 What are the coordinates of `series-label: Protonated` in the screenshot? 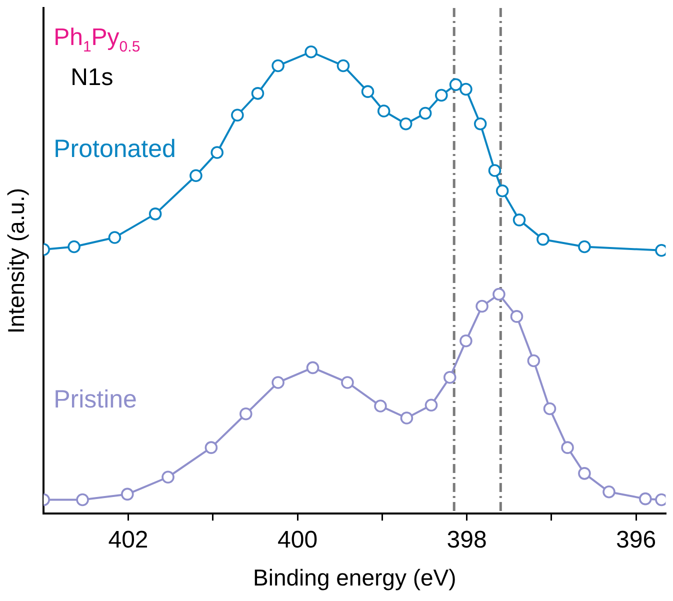 It's located at (115, 149).